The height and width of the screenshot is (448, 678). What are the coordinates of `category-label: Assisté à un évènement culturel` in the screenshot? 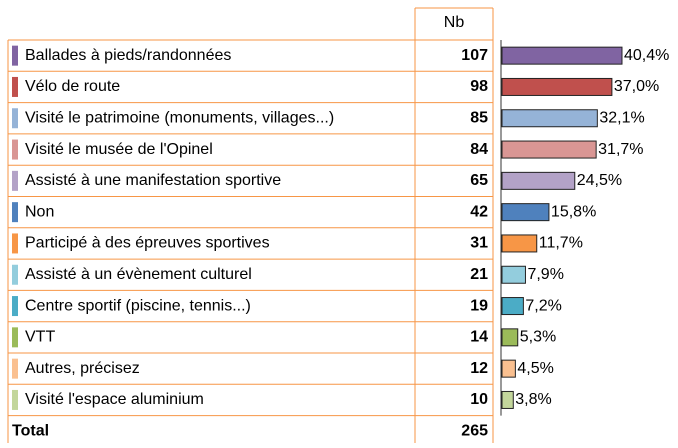 It's located at (138, 274).